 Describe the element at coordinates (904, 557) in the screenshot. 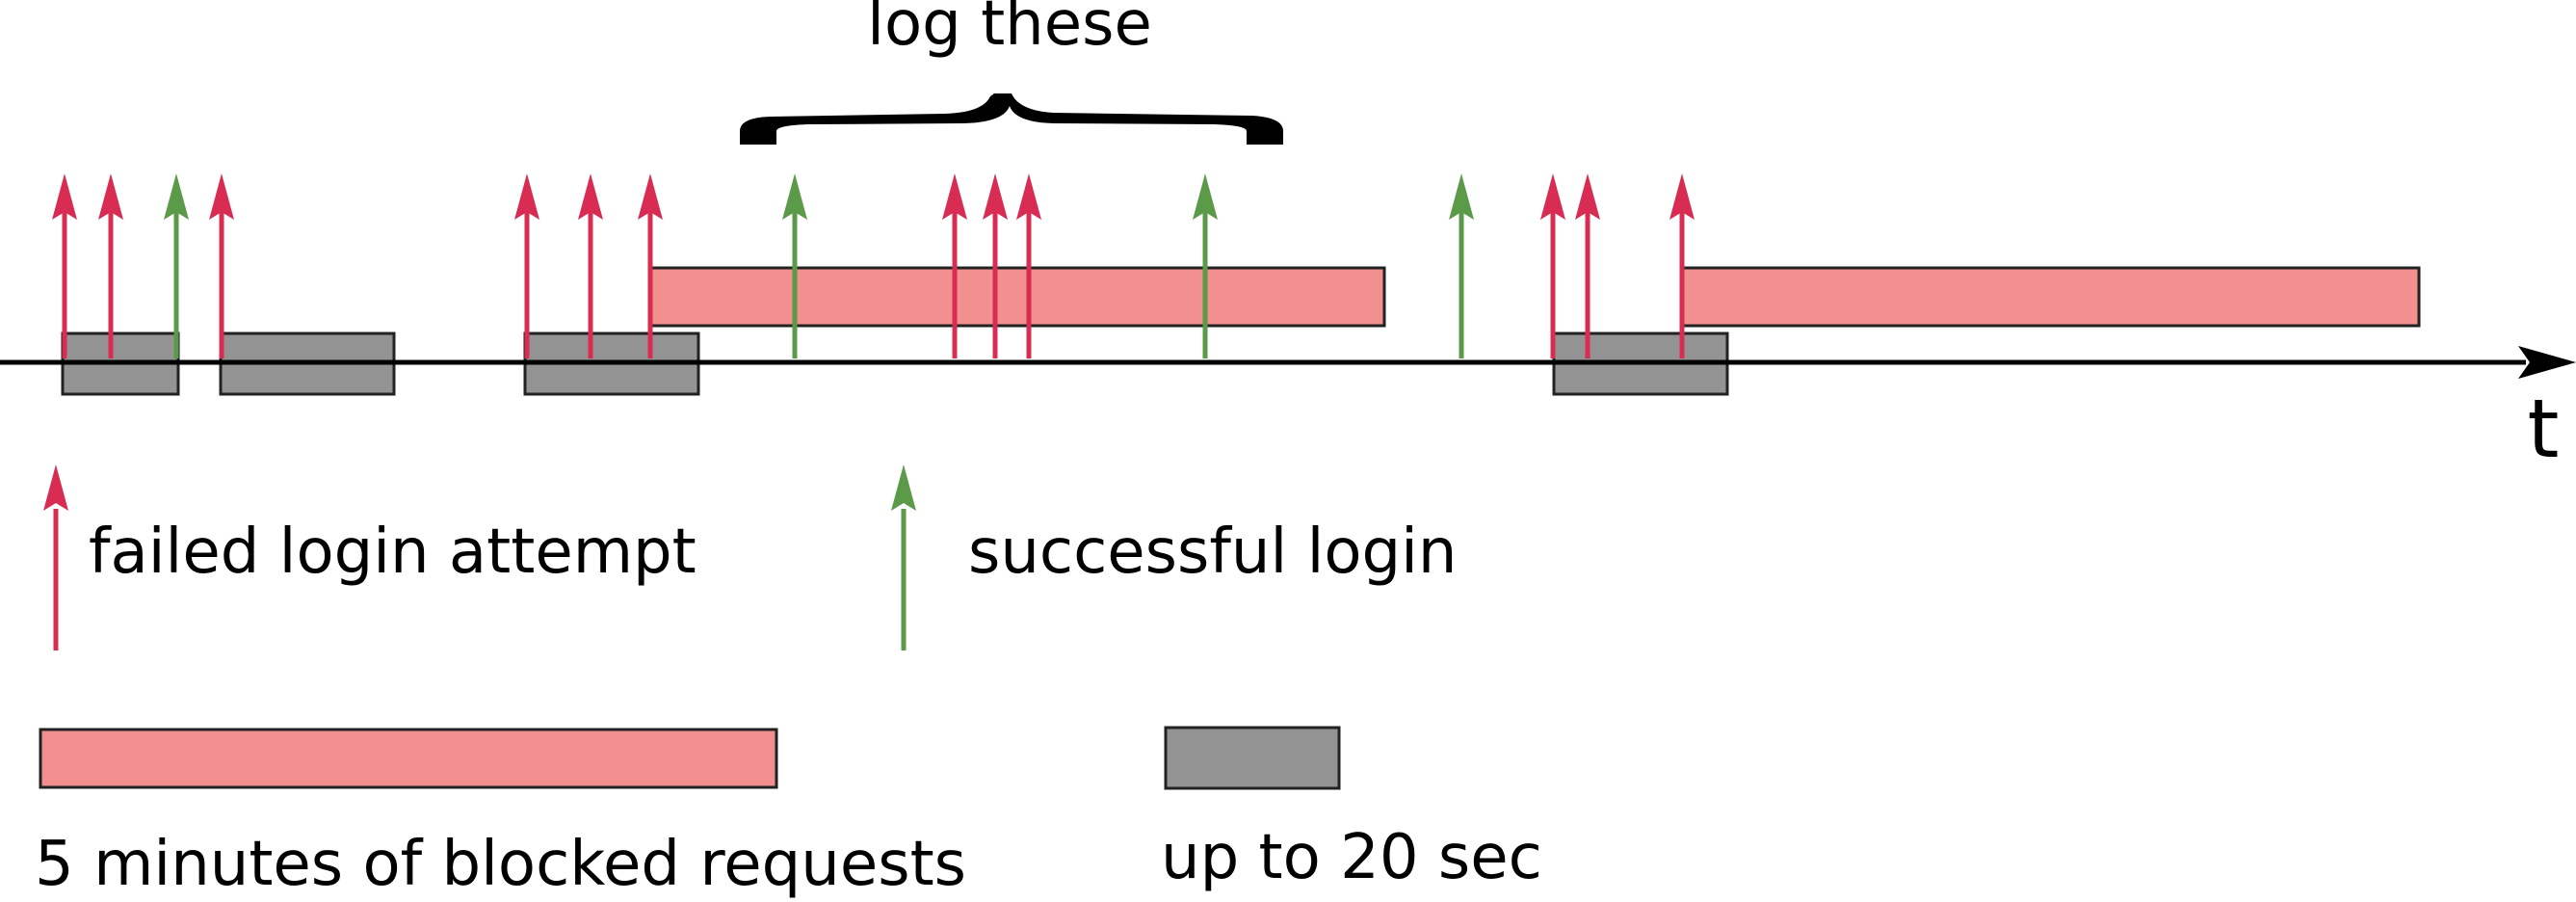

I see `successful-login-legend-icon` at that location.